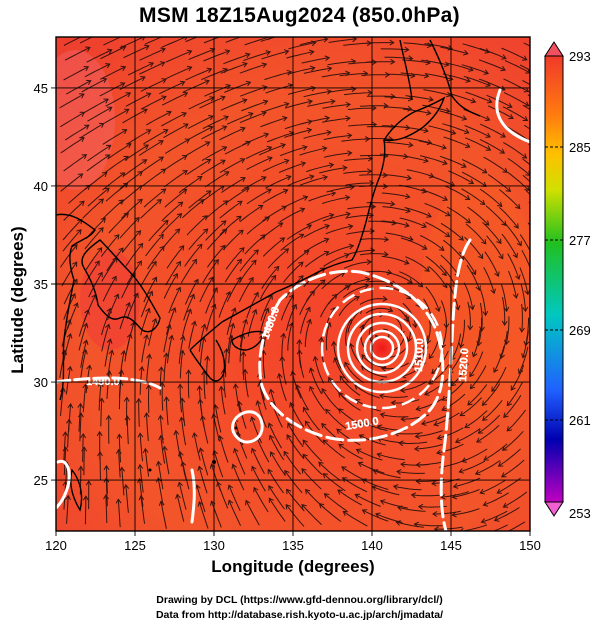 The height and width of the screenshot is (625, 599). I want to click on contour-label: 1500.0, so click(361, 424).